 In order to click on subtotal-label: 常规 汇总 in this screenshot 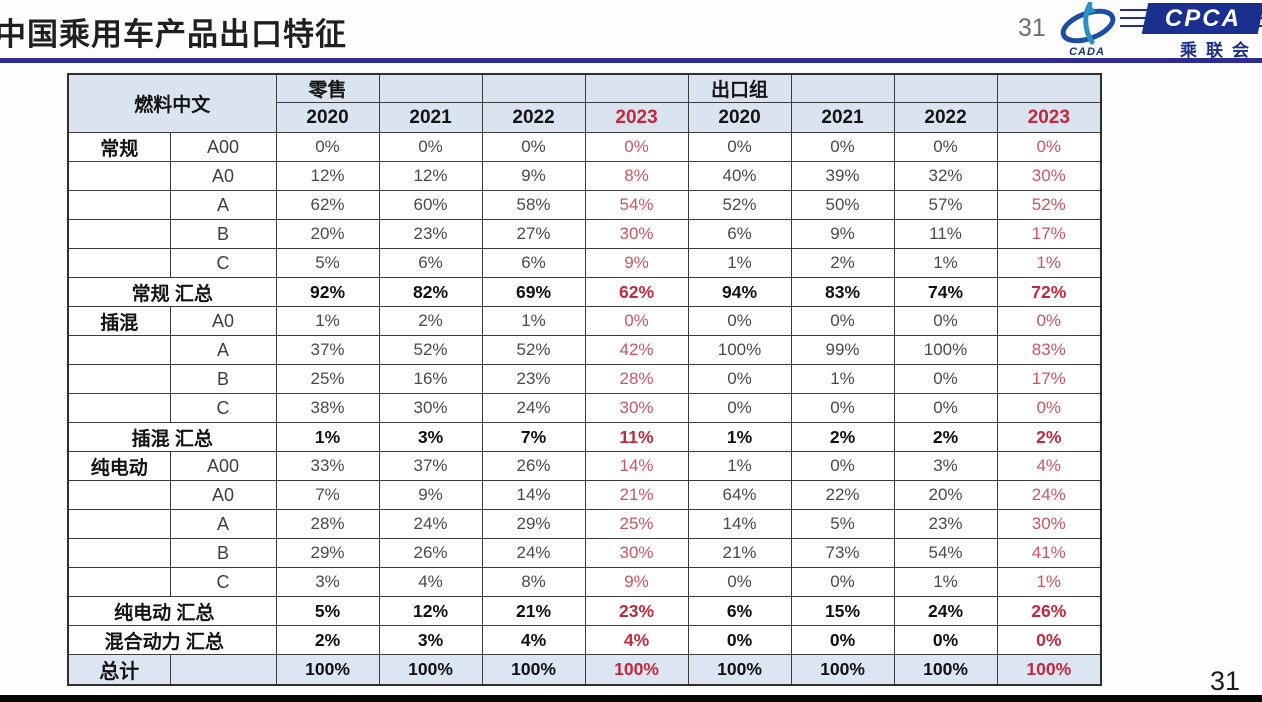, I will do `click(172, 292)`.